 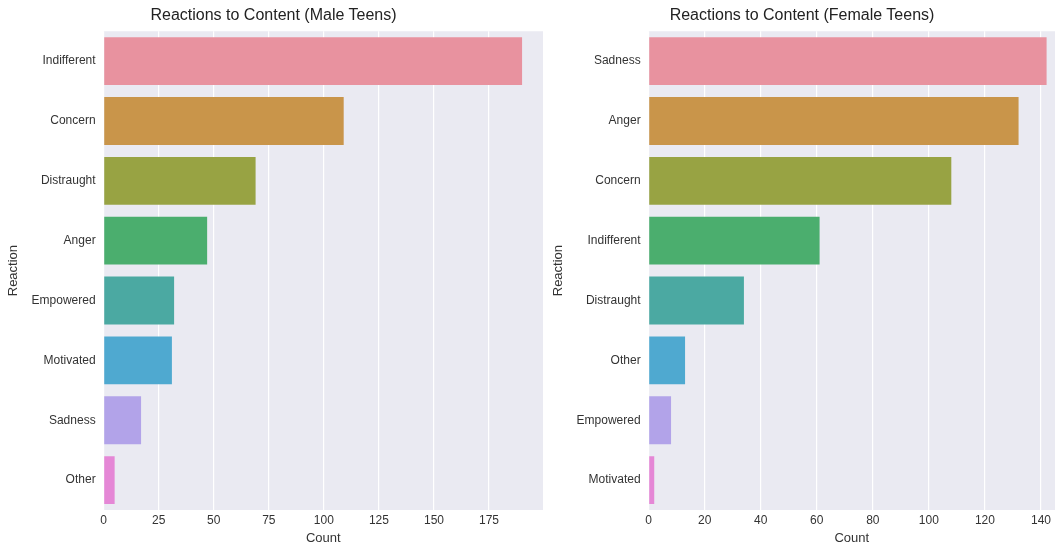 I want to click on x-tick-label: 125, so click(x=379, y=519).